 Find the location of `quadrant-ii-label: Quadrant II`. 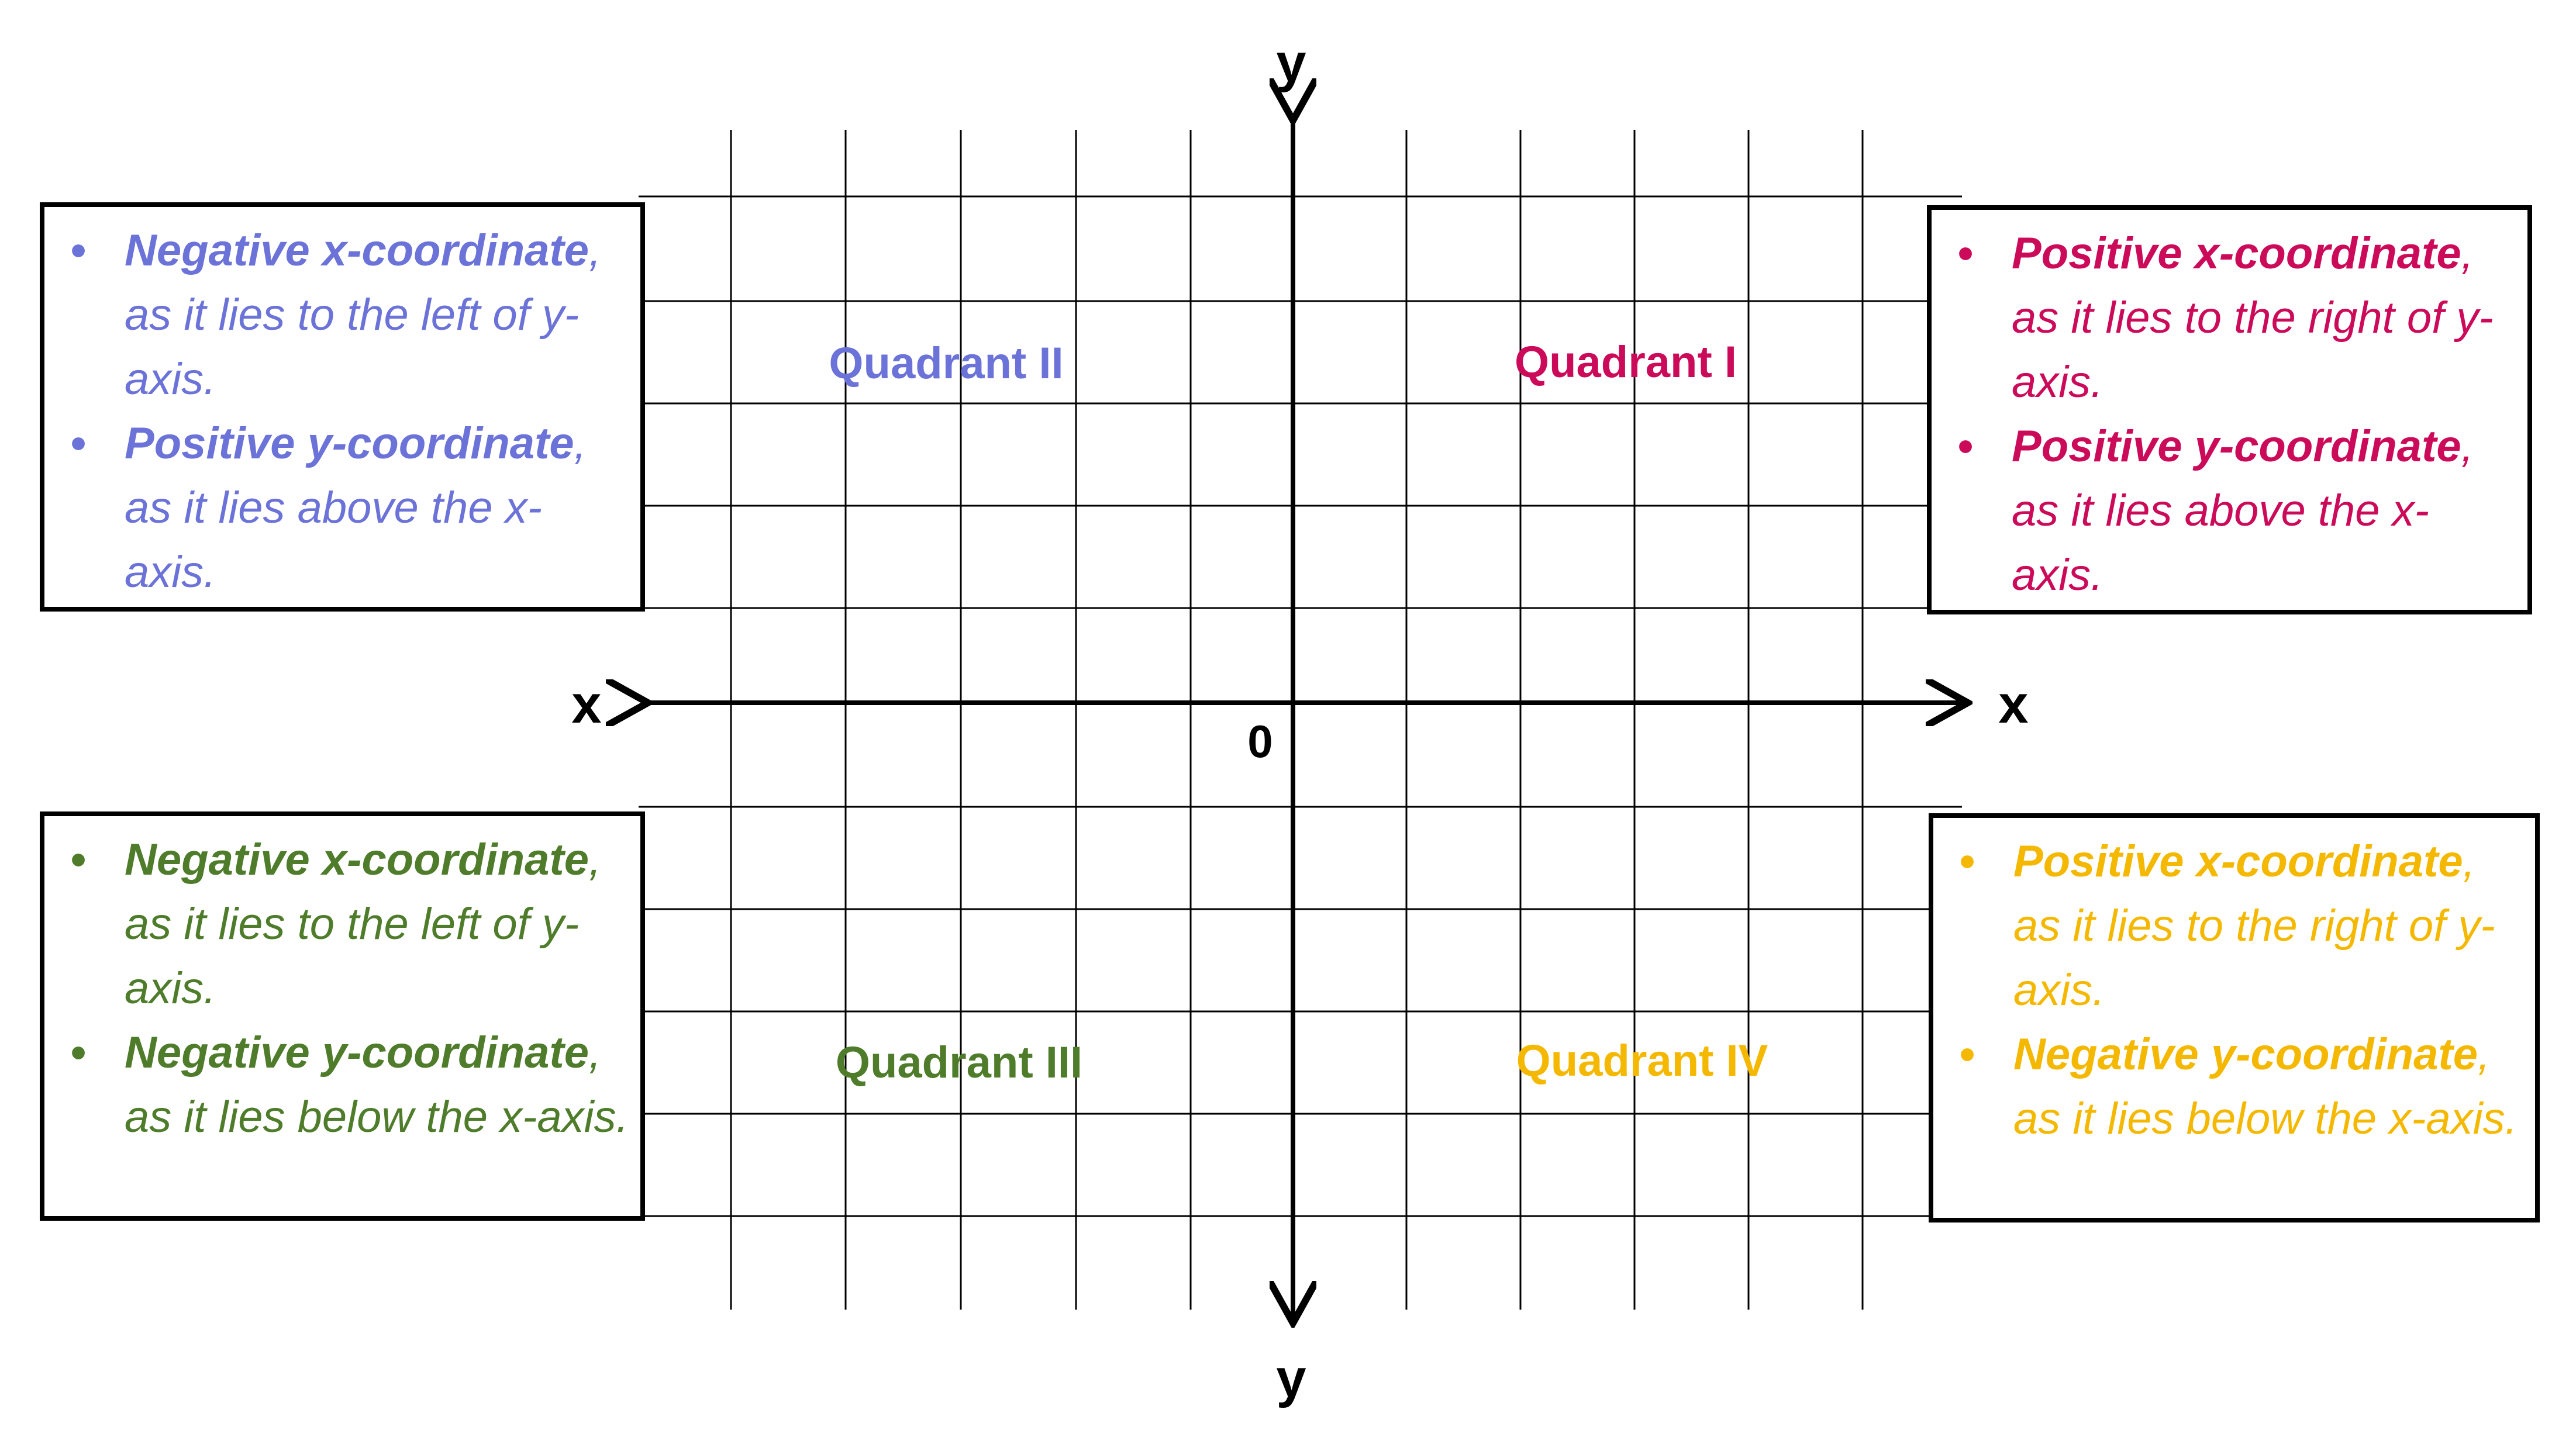

quadrant-ii-label: Quadrant II is located at coordinates (947, 363).